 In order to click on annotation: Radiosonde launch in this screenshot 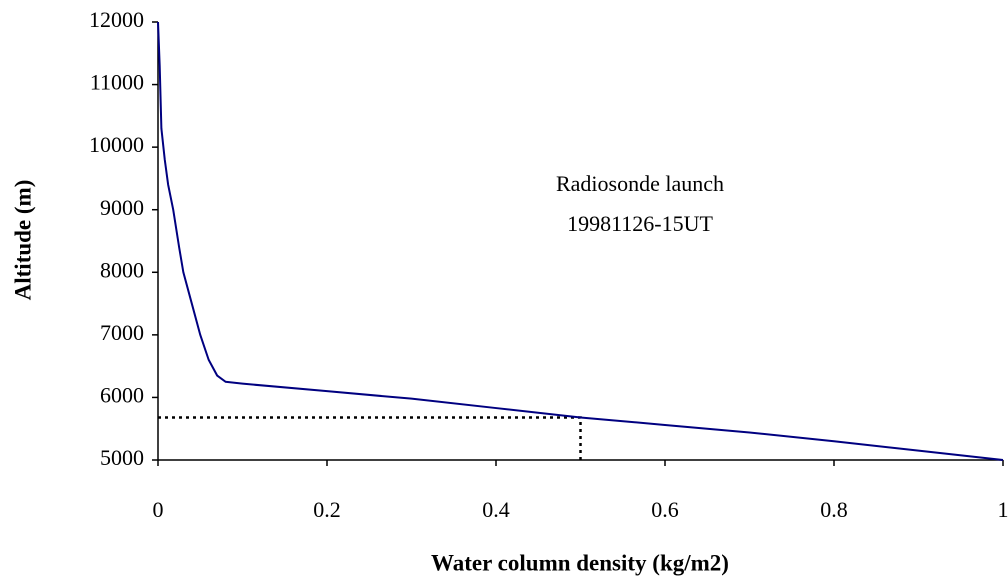, I will do `click(640, 183)`.